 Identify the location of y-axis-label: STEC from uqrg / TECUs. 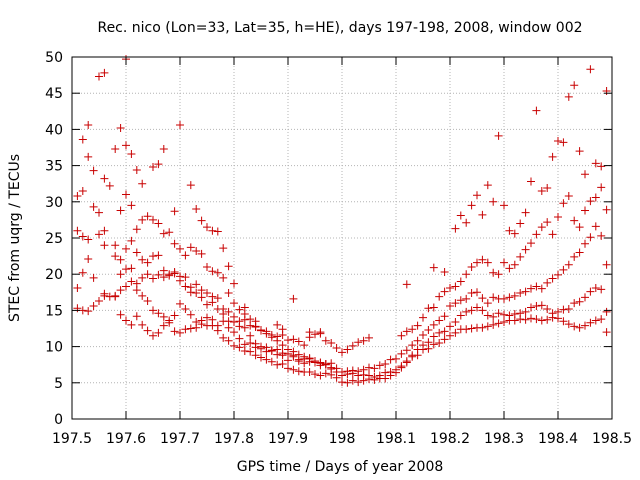
(15, 238).